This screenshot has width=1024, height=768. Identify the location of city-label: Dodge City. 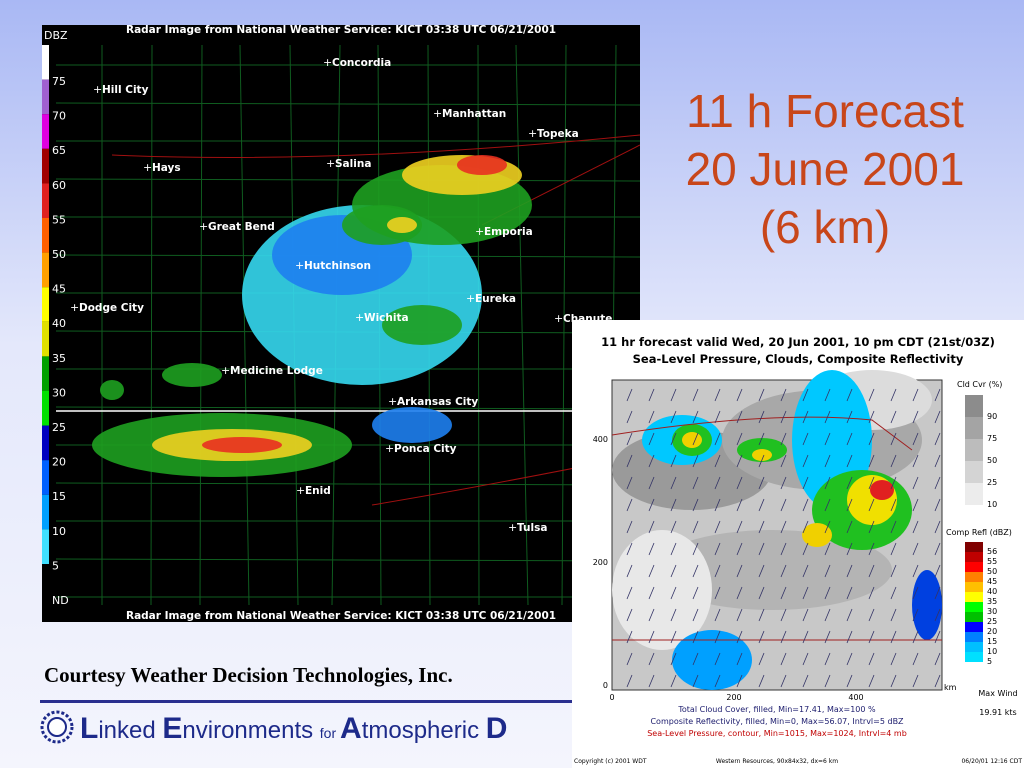
(111, 308).